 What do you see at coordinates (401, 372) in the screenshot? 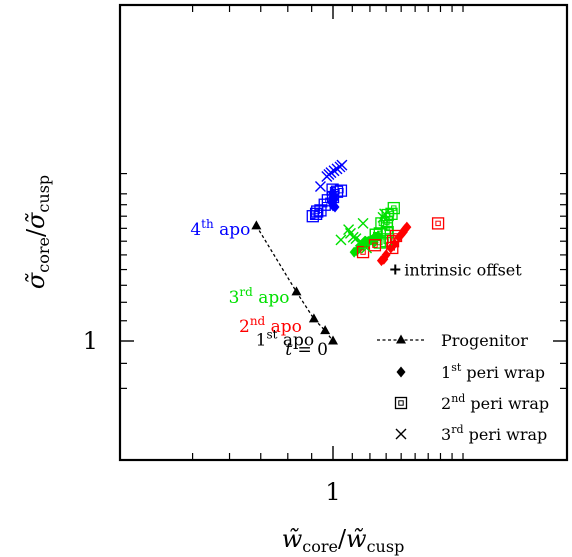
I see `legend-peri_1-marker` at bounding box center [401, 372].